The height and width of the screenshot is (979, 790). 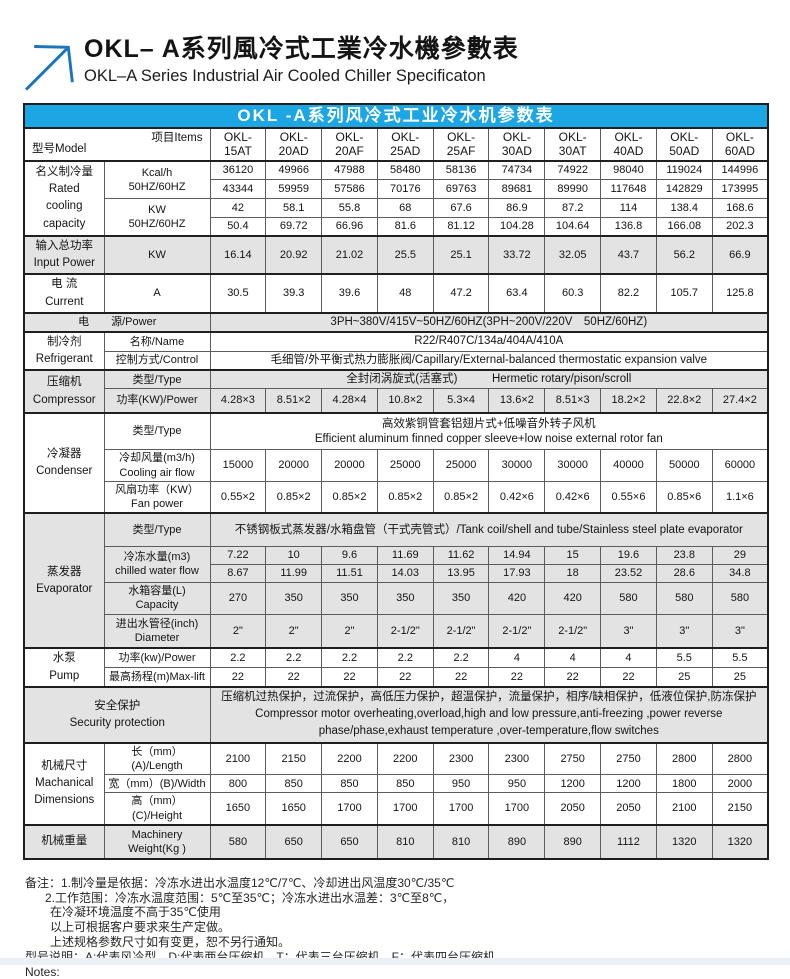 I want to click on table-cell: 4.28×4, so click(x=349, y=401).